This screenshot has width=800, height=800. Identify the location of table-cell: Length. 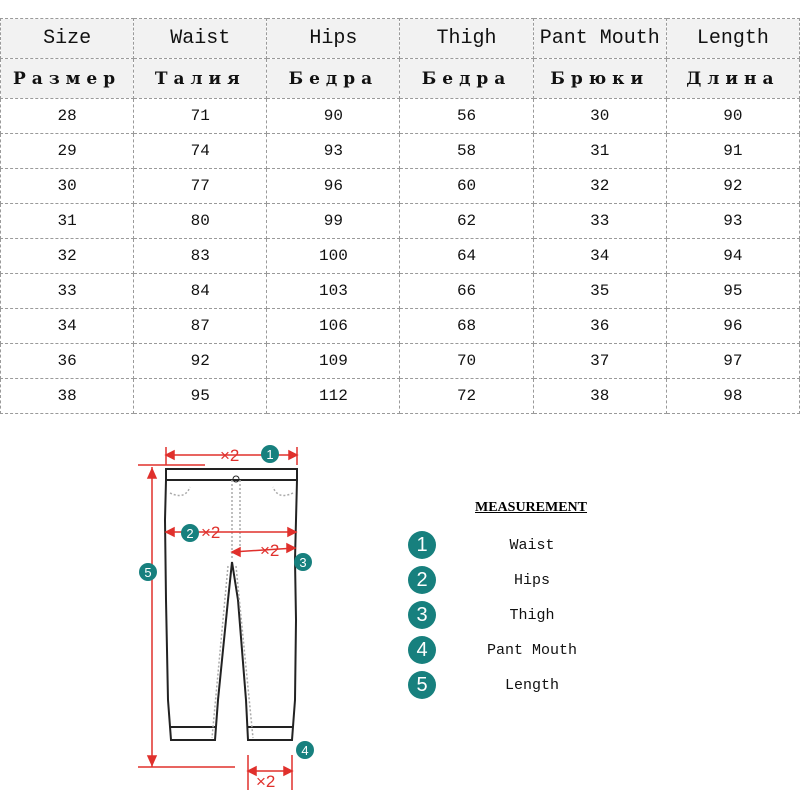
(732, 38).